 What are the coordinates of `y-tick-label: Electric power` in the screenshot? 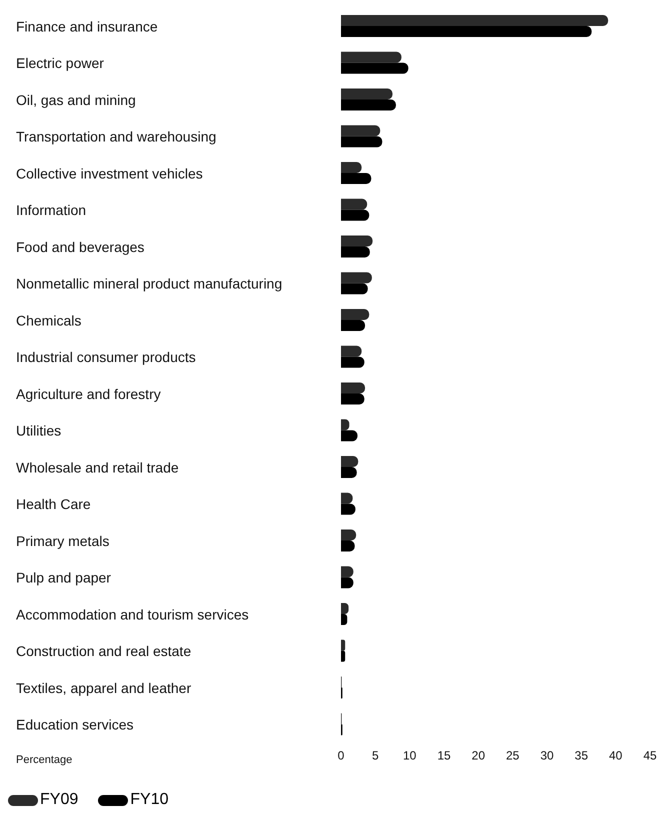 It's located at (60, 63).